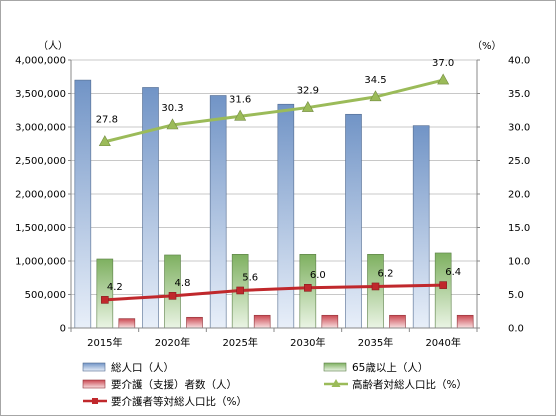  I want to click on left-tick-label: 2,500,000, so click(40, 161).